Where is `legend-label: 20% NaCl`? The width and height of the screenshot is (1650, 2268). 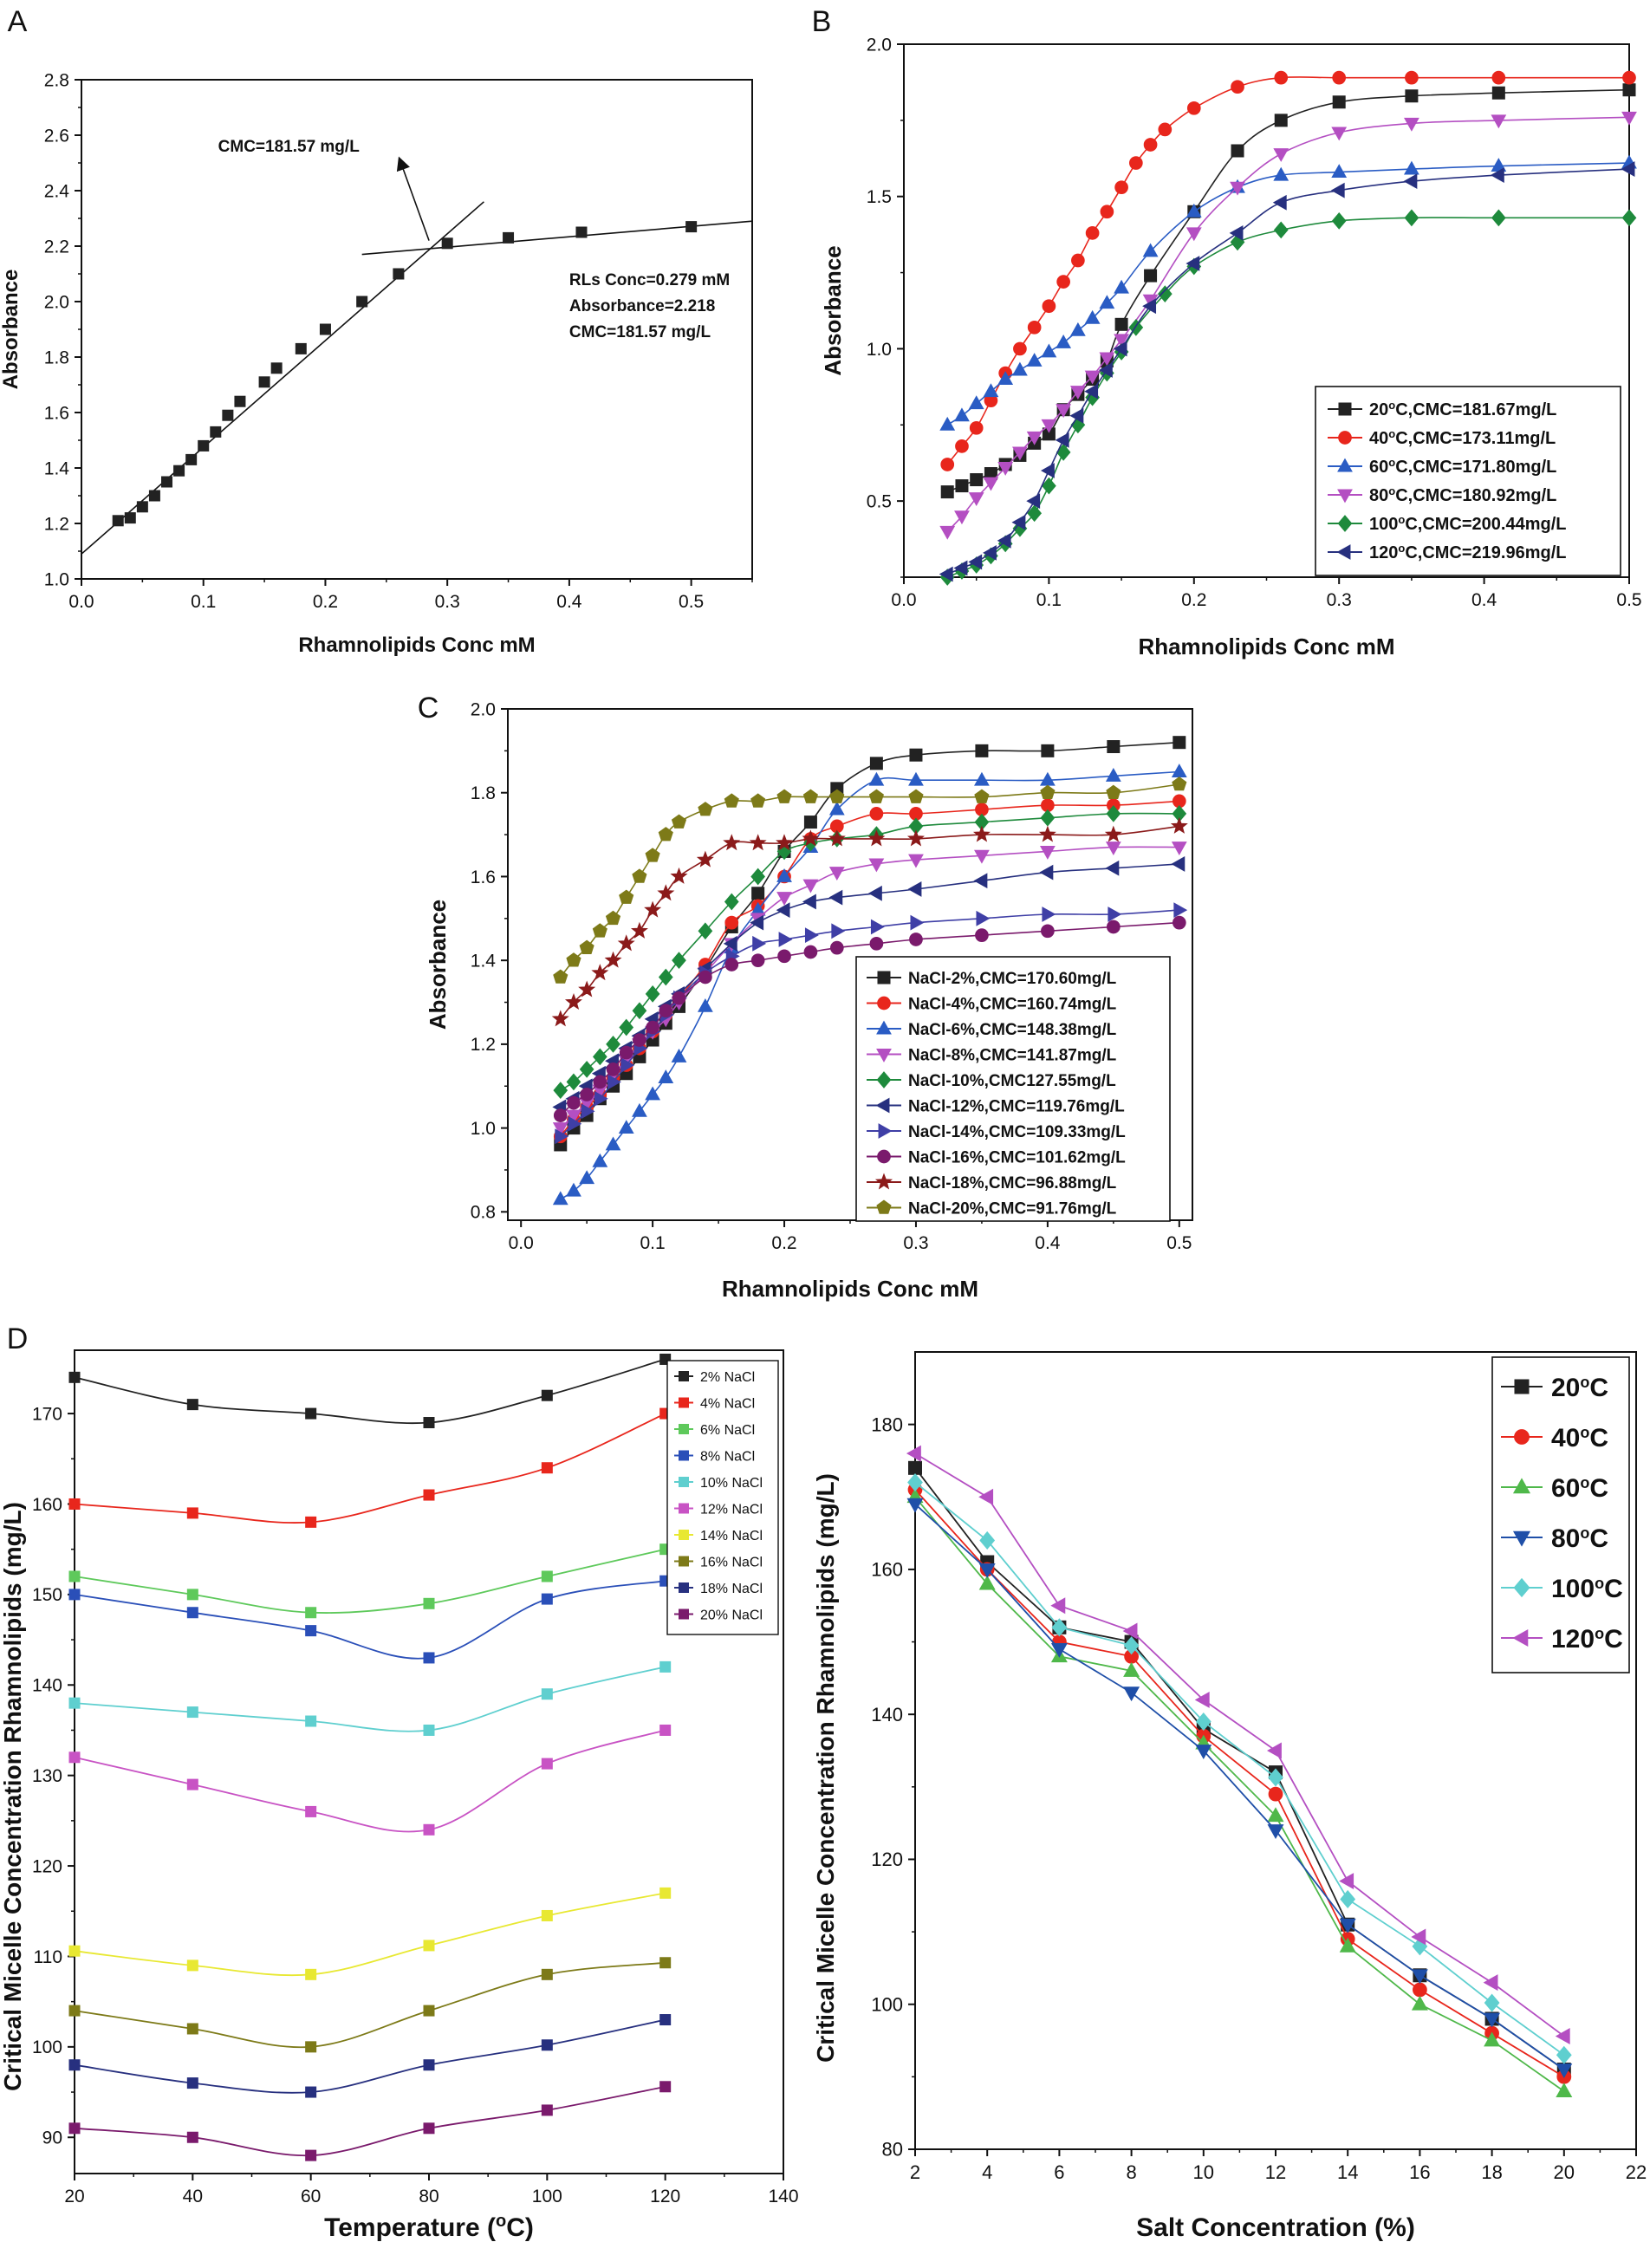
legend-label: 20% NaCl is located at coordinates (732, 1615).